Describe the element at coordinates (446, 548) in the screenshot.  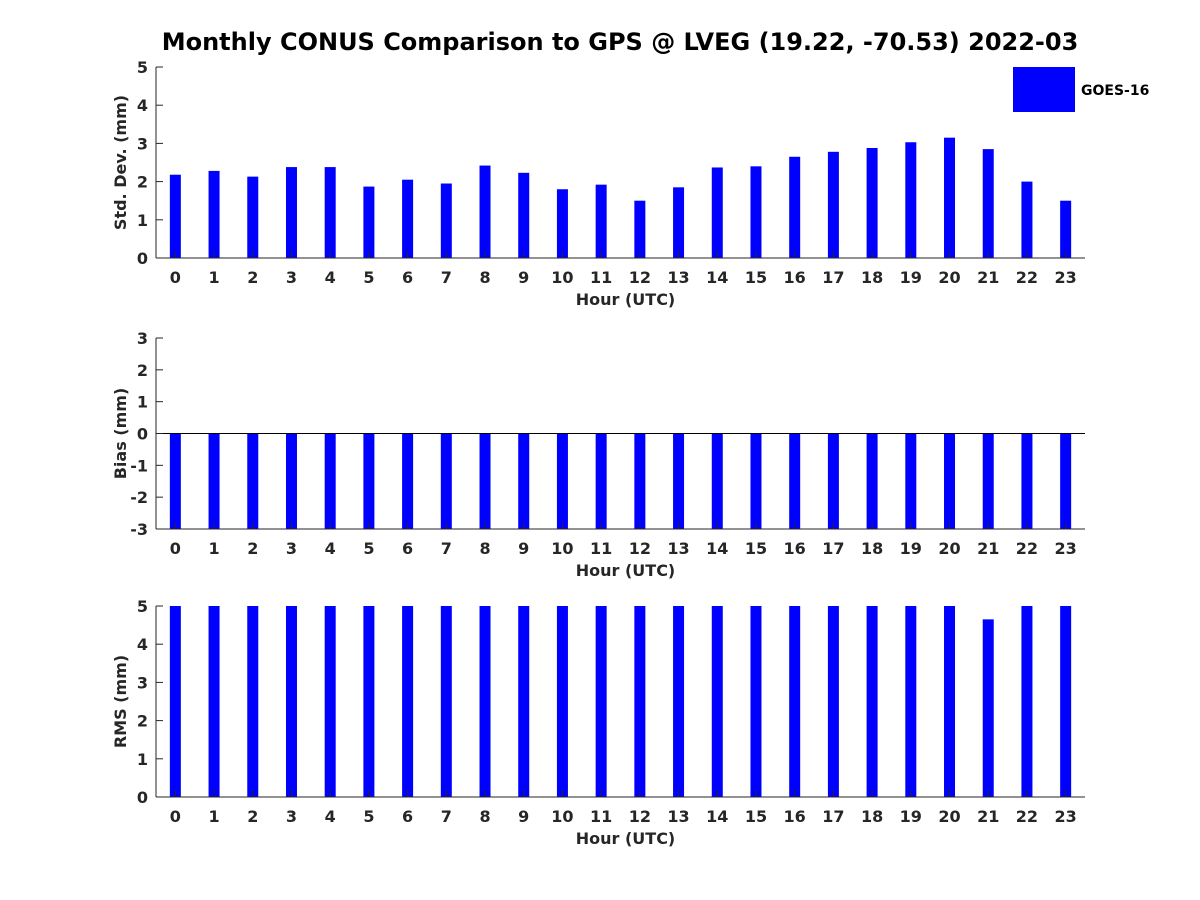
I see `x-tick-label: 7` at that location.